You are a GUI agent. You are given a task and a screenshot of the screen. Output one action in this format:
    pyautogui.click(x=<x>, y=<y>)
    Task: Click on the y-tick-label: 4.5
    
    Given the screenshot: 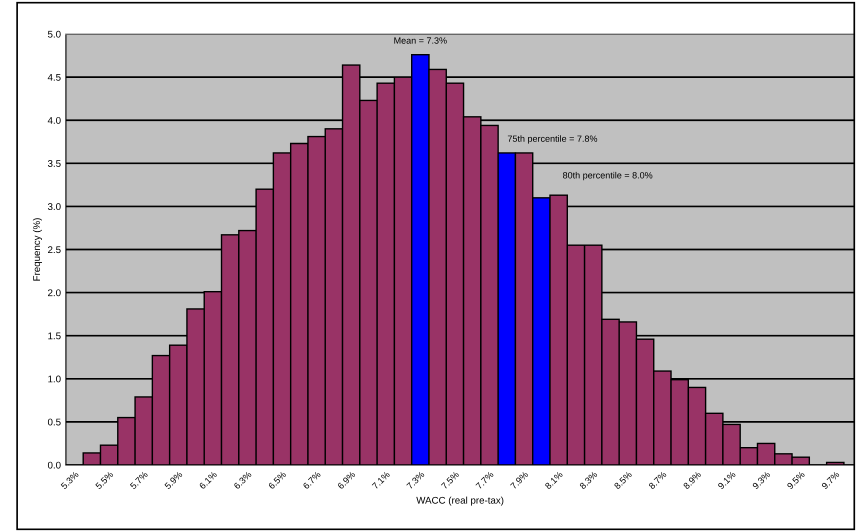 What is the action you would take?
    pyautogui.click(x=54, y=77)
    